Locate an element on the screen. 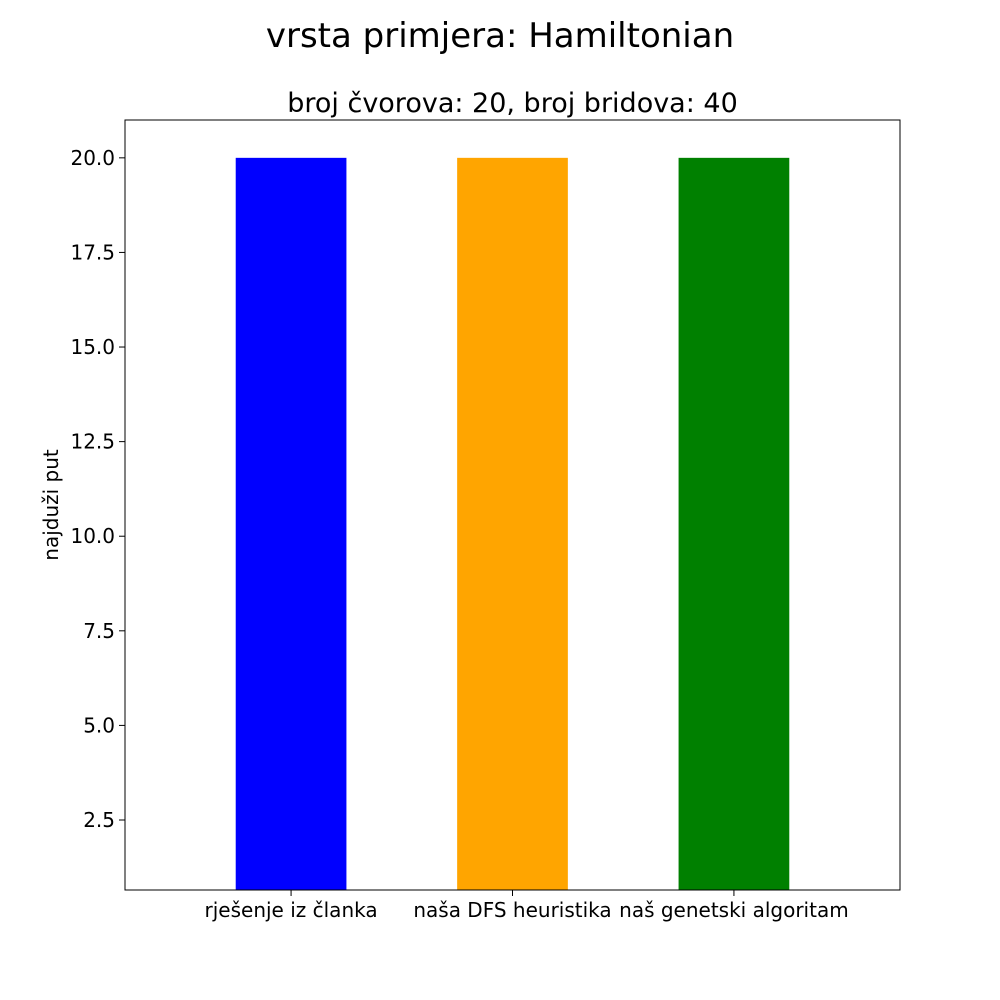 The image size is (1000, 1000). x-tick-label: naša DFS heuristika is located at coordinates (512, 910).